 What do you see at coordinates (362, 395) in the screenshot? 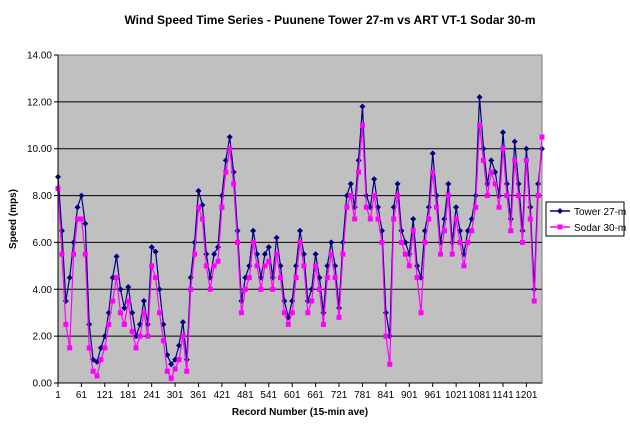
I see `x-tick-label: 781` at bounding box center [362, 395].